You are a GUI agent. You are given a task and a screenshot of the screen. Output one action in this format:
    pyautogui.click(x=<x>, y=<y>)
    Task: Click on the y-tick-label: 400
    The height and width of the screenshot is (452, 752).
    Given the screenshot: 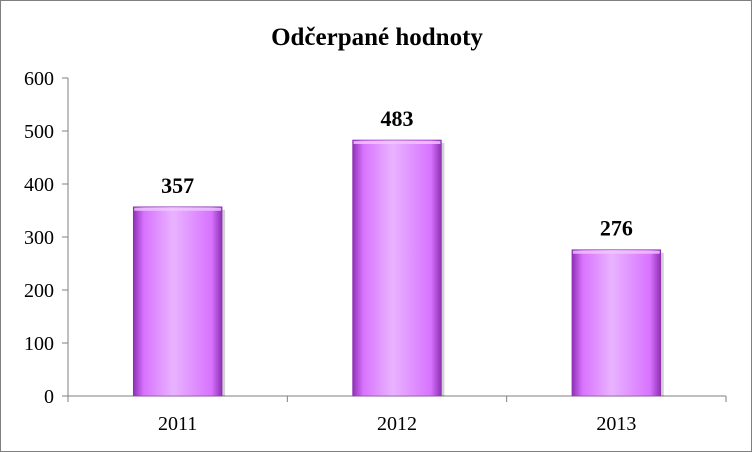 What is the action you would take?
    pyautogui.click(x=39, y=185)
    